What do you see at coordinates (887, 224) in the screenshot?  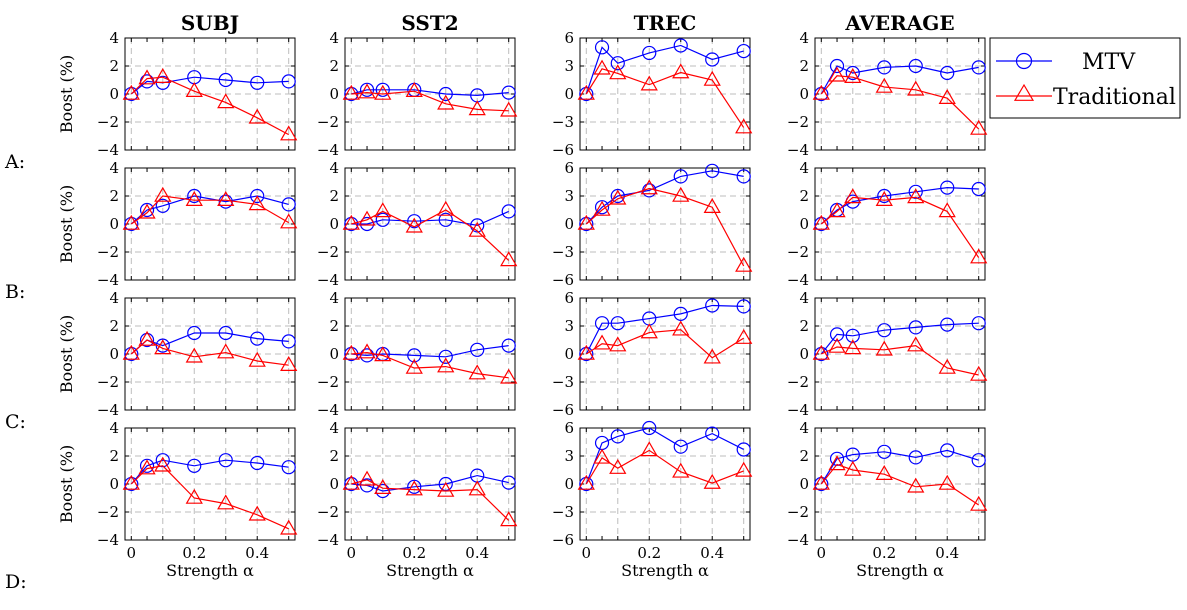 I see `panel-b-average: −4 −2 0 2 4` at bounding box center [887, 224].